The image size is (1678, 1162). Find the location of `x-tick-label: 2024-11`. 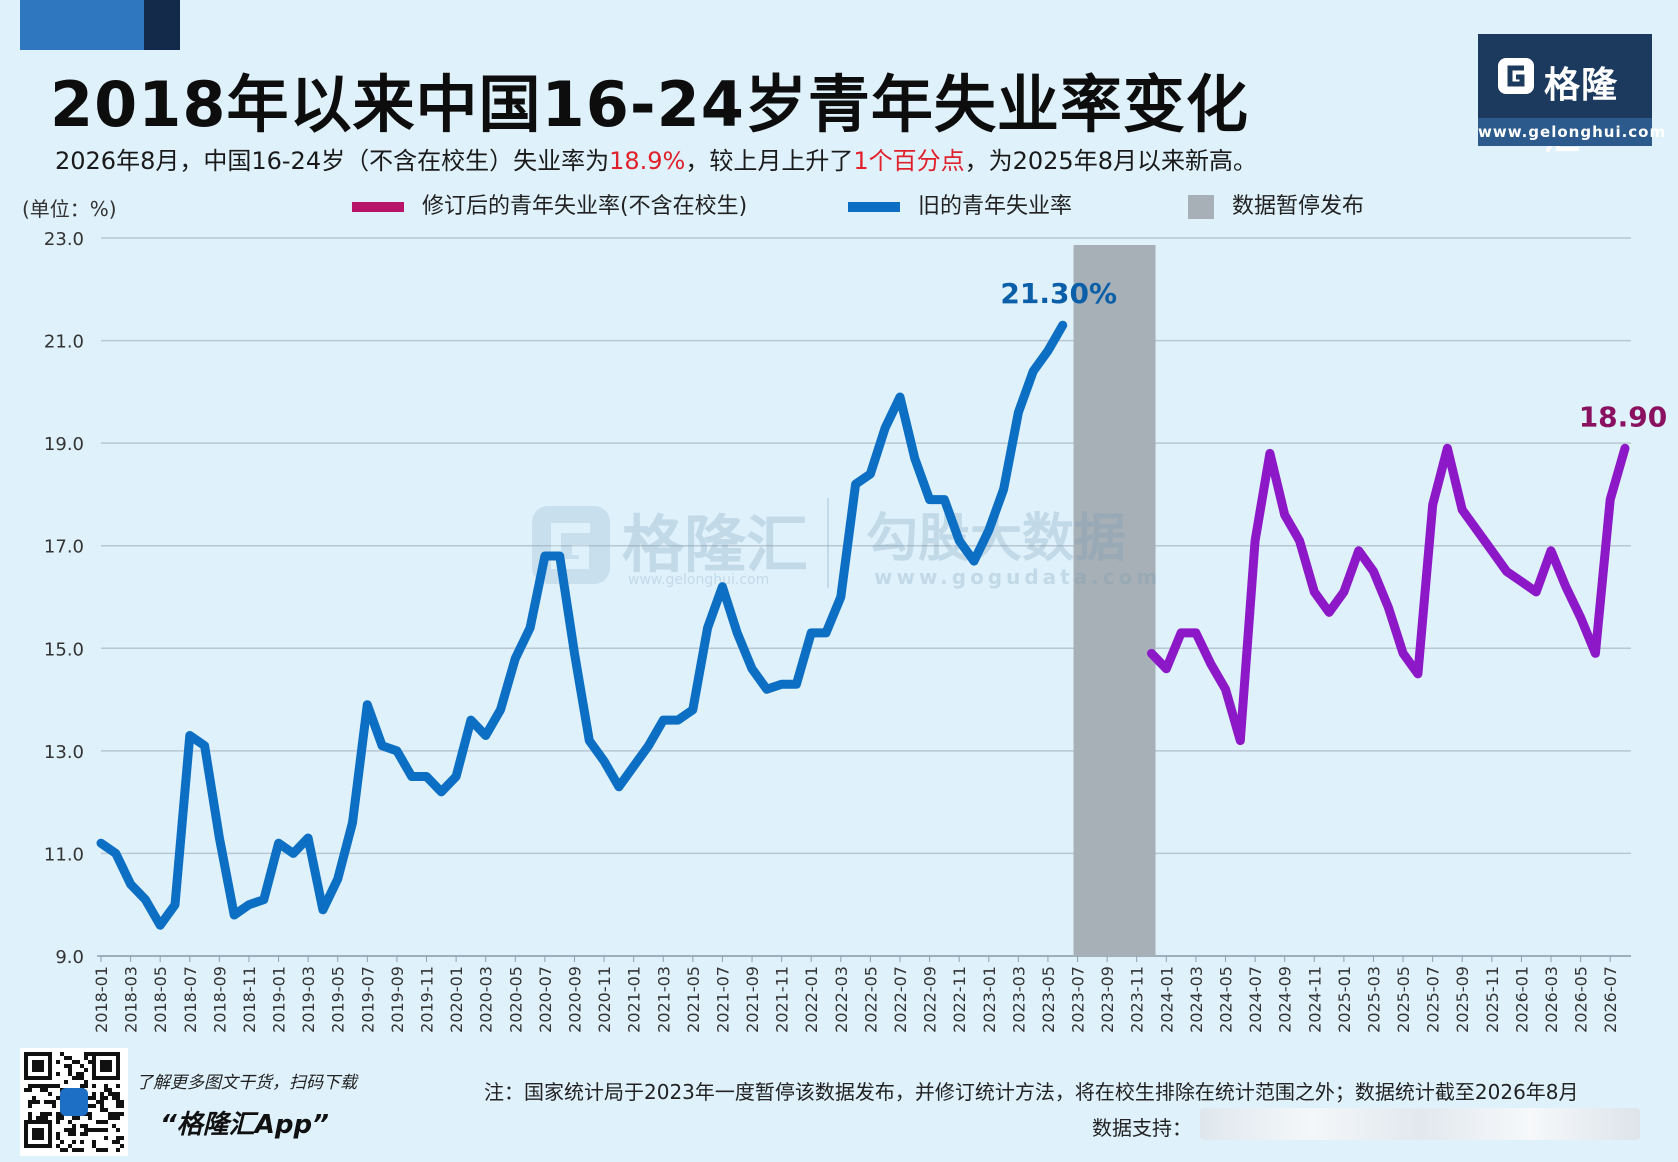

x-tick-label: 2024-11 is located at coordinates (1314, 999).